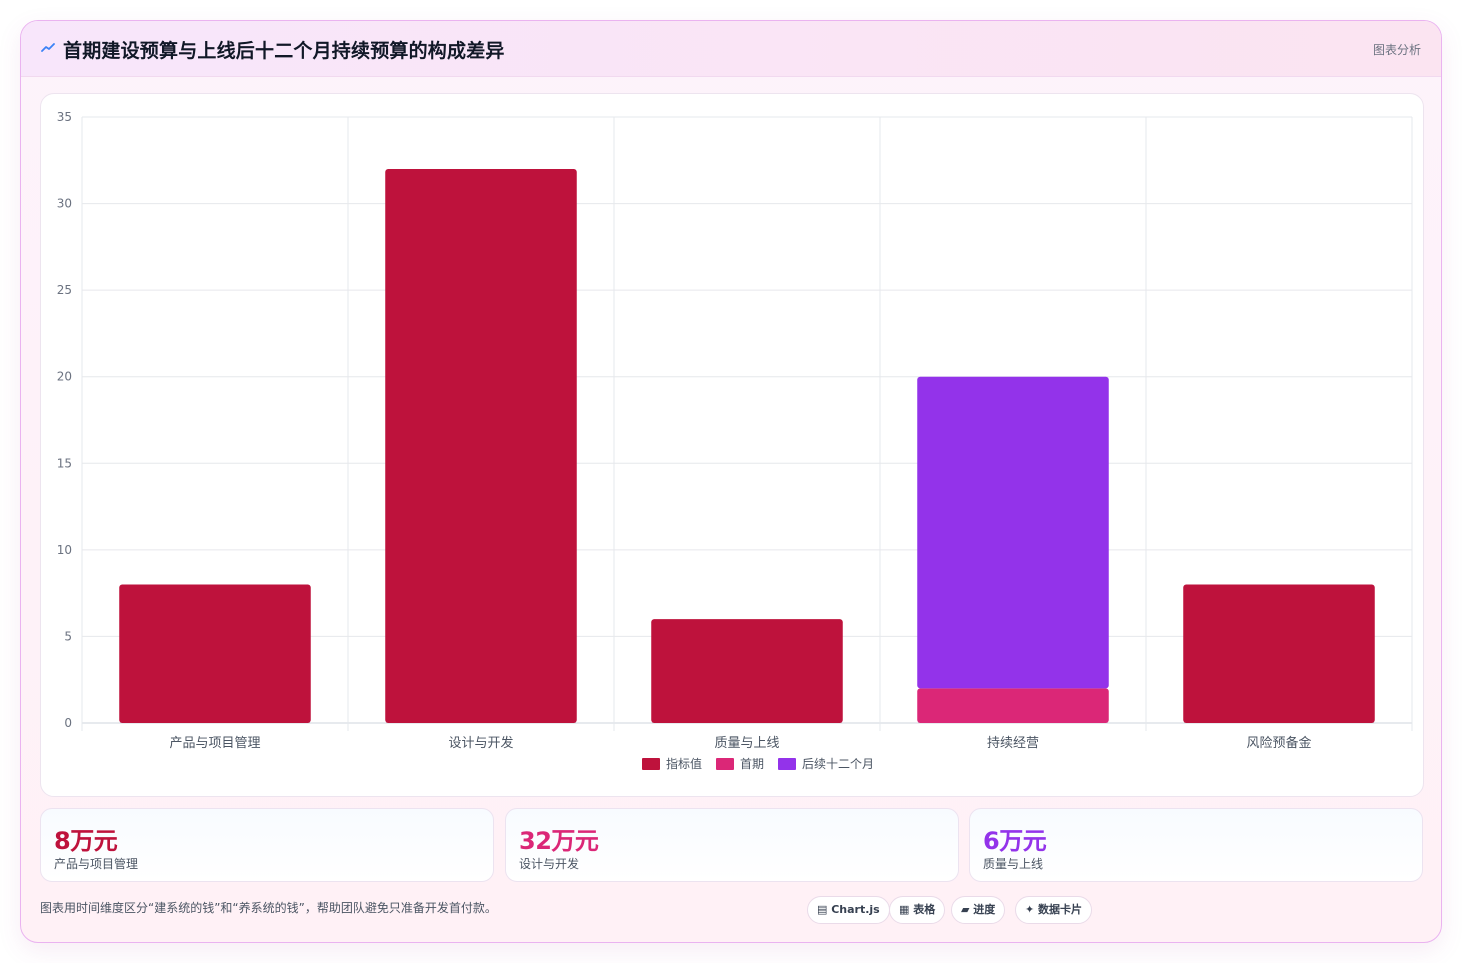 This screenshot has height=963, width=1462. Describe the element at coordinates (1396, 50) in the screenshot. I see `chart-analysis-tag: 图表分析` at that location.